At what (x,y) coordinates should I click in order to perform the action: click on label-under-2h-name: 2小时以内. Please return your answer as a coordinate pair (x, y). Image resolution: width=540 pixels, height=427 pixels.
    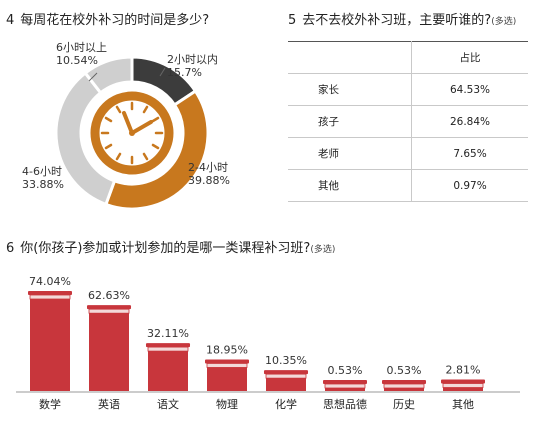
    Looking at the image, I should click on (192, 59).